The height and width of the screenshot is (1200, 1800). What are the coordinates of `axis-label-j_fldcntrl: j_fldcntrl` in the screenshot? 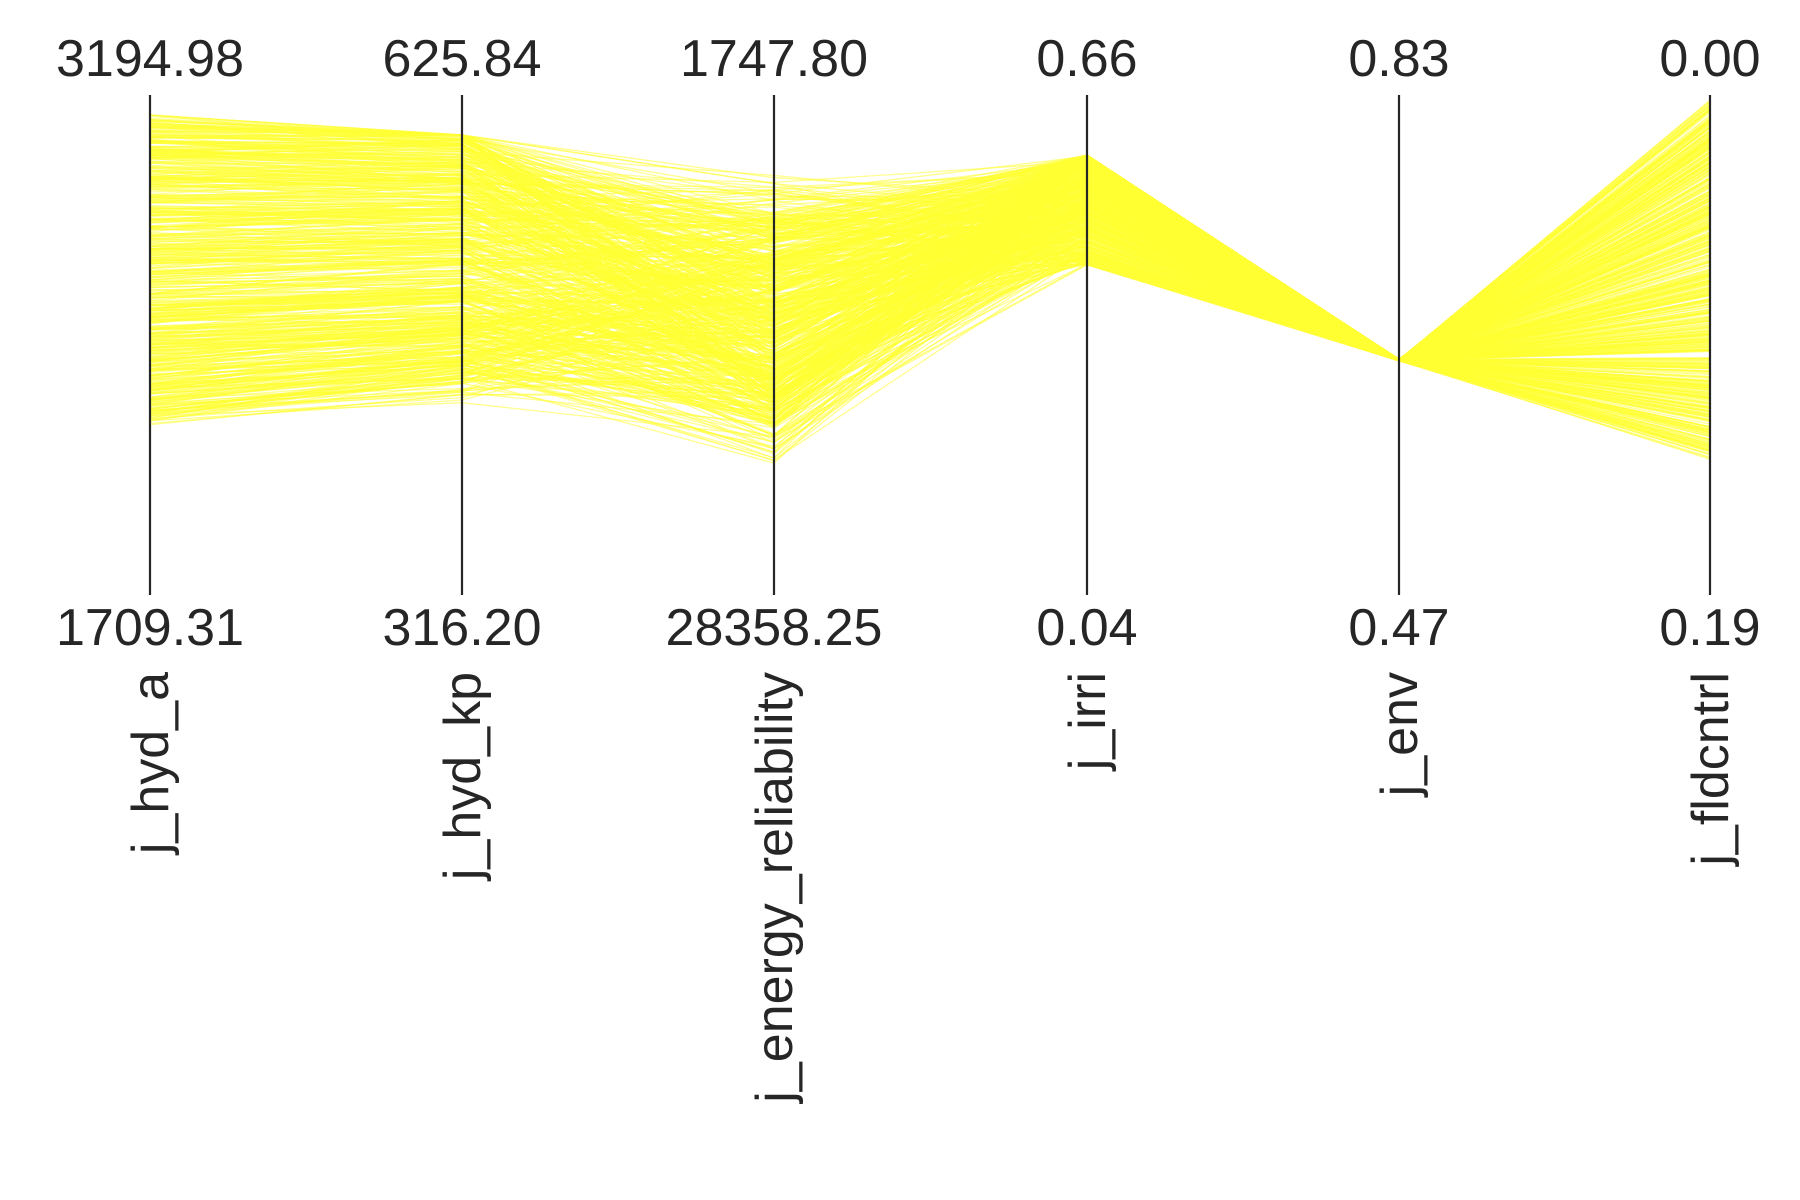 It's located at (1711, 770).